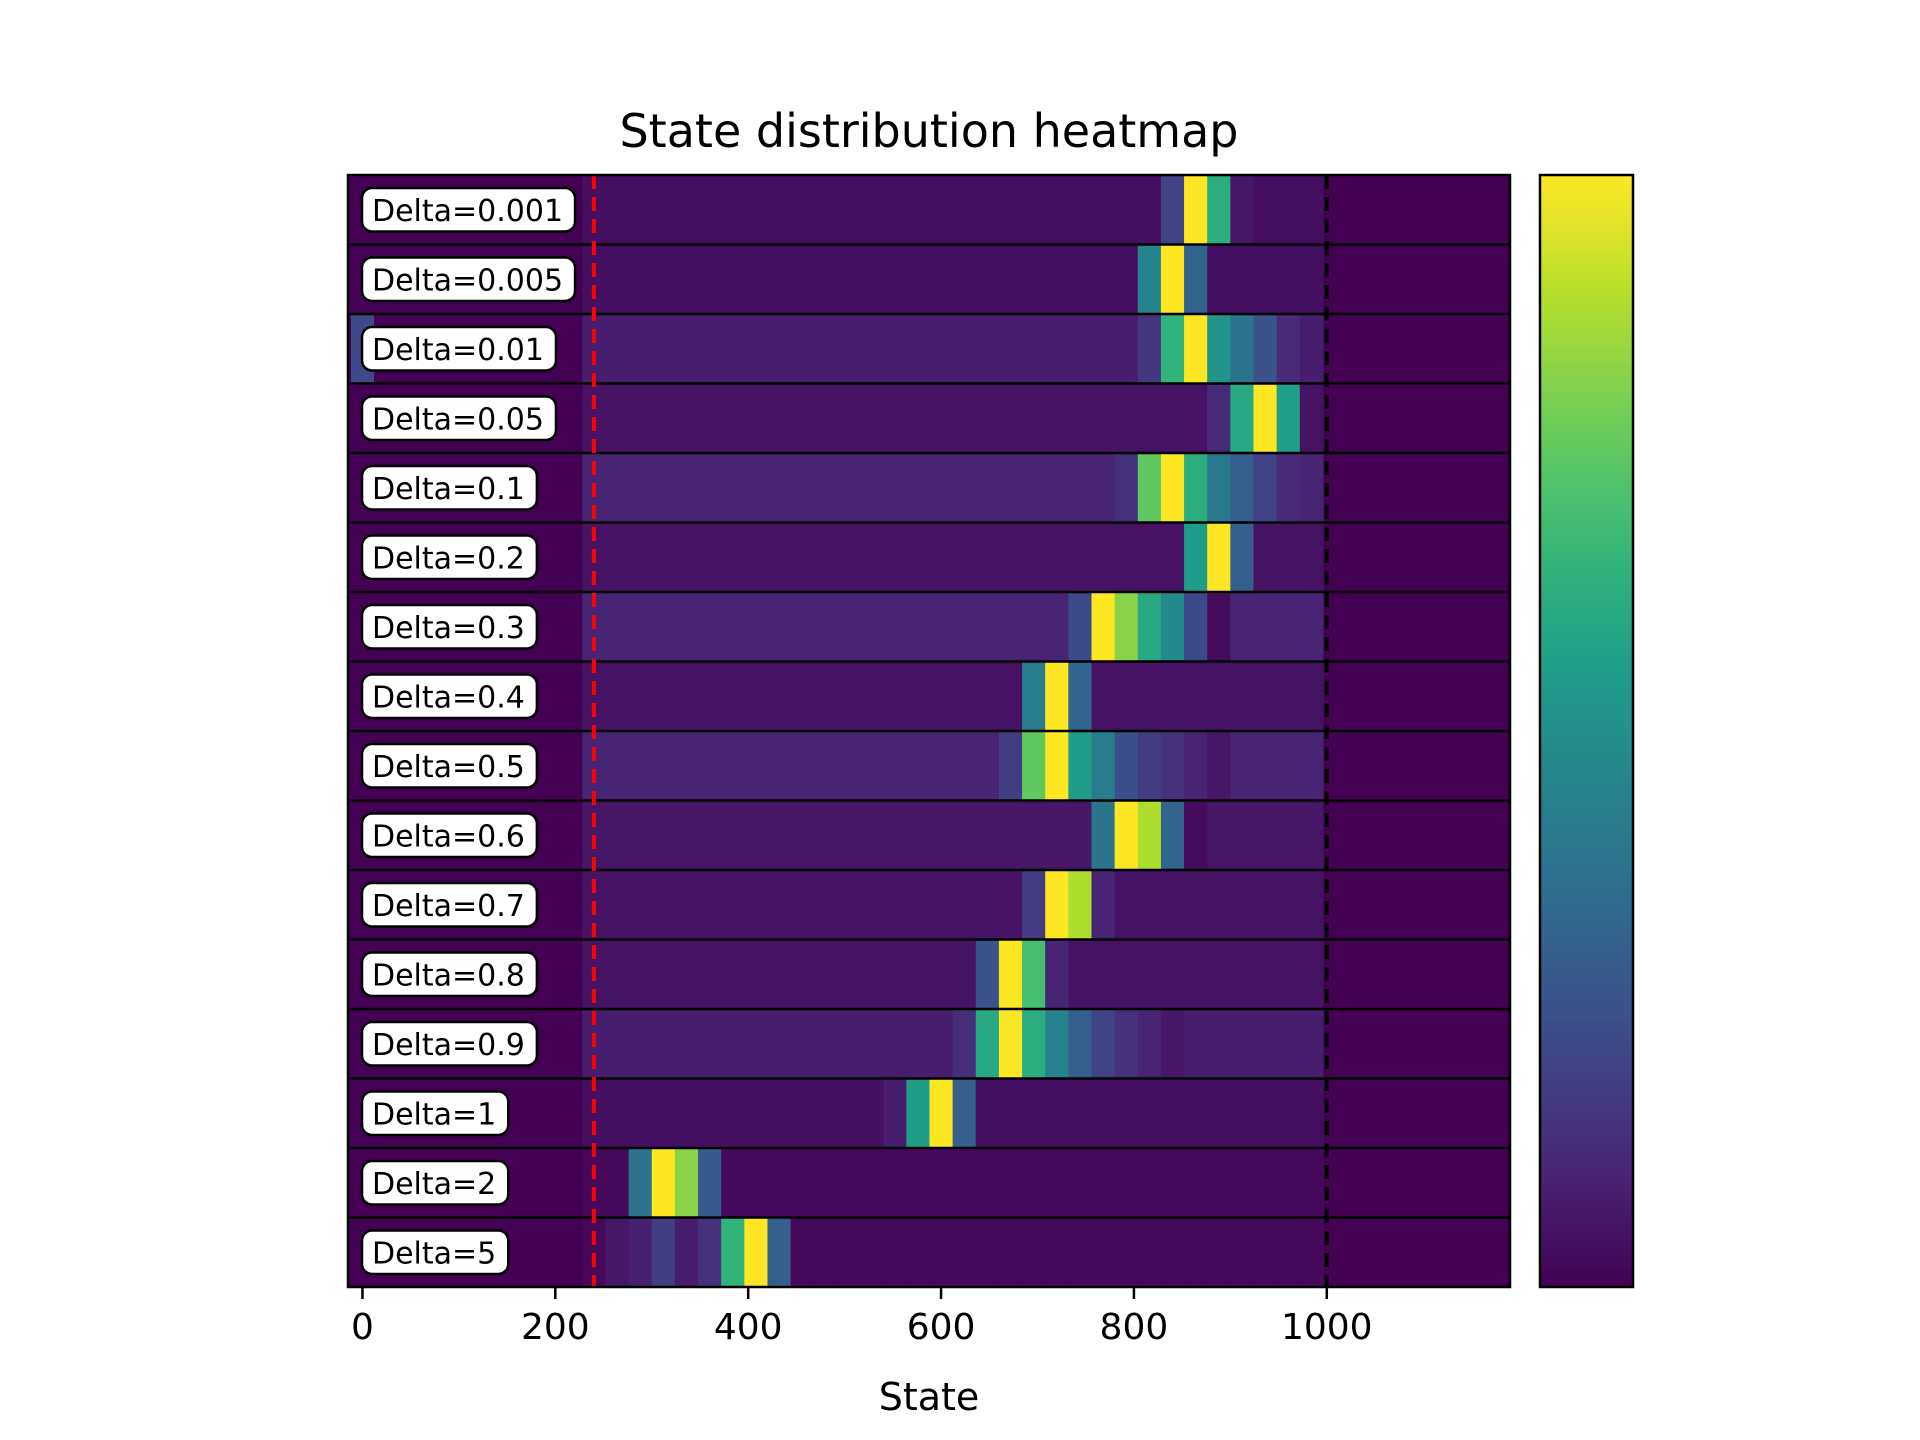 This screenshot has height=1440, width=1920. I want to click on row-label-text: Delta=0.6, so click(448, 836).